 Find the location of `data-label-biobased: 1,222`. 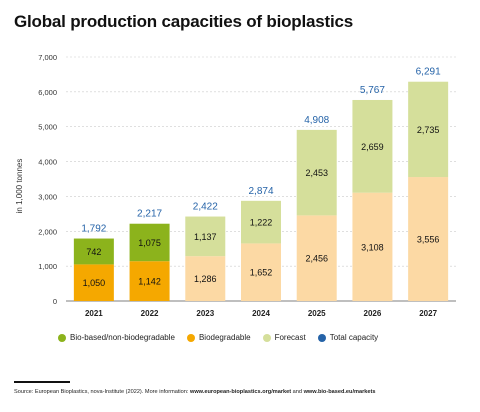

data-label-biobased: 1,222 is located at coordinates (261, 223).